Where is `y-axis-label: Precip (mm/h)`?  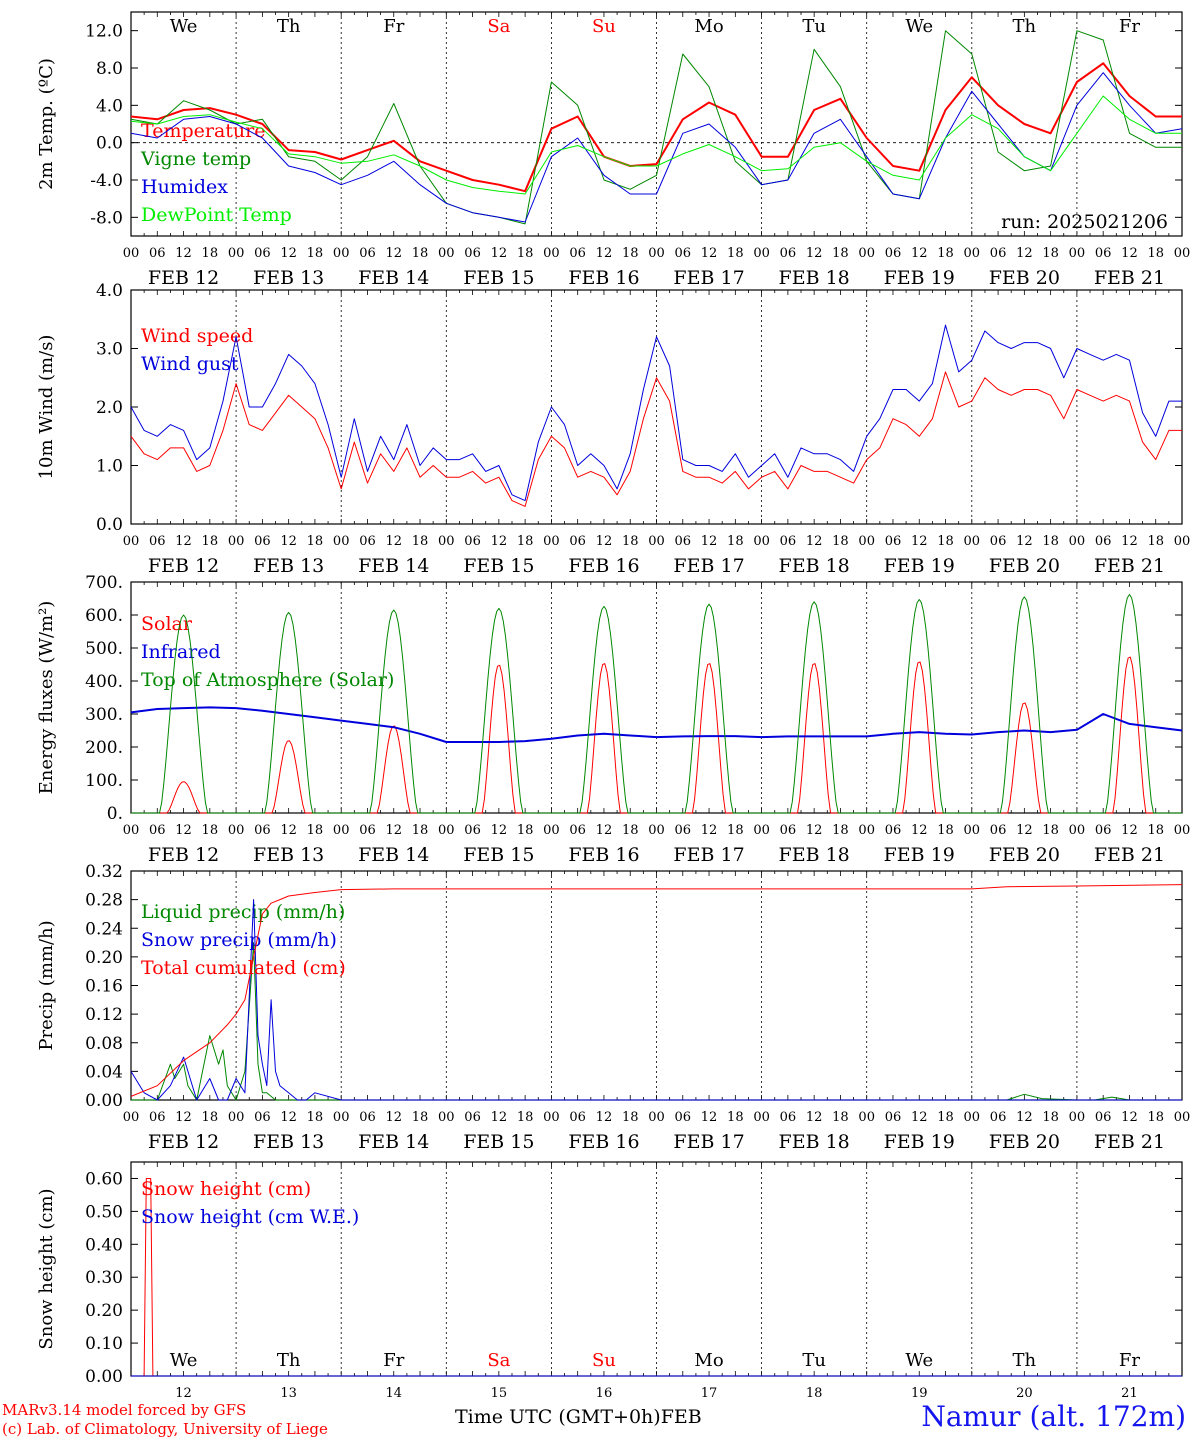 y-axis-label: Precip (mm/h) is located at coordinates (46, 985).